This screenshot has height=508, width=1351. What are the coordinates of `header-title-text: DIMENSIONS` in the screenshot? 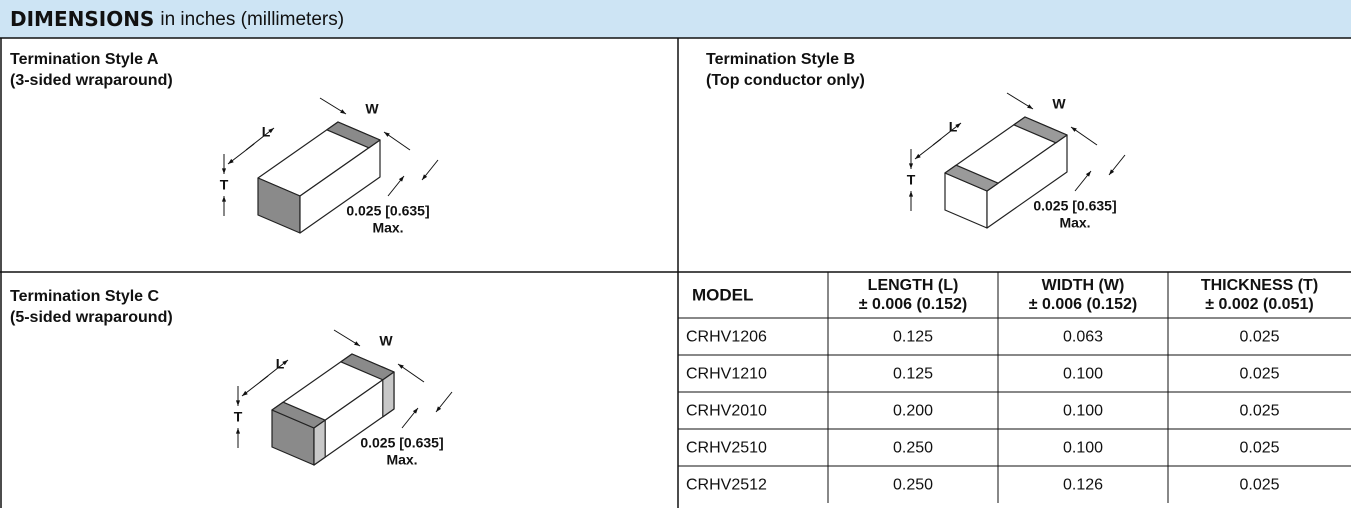 It's located at (82, 19).